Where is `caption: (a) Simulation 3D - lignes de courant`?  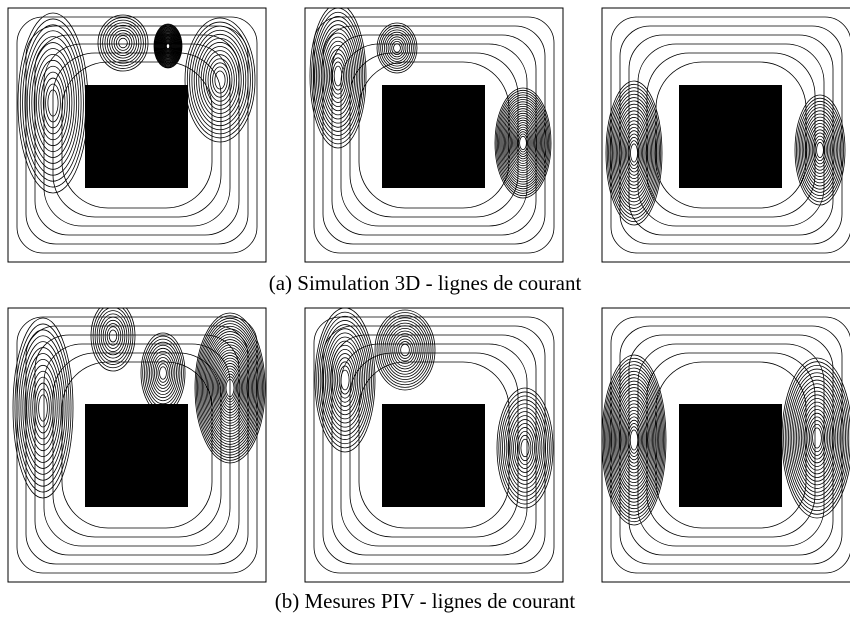 caption: (a) Simulation 3D - lignes de courant is located at coordinates (425, 283).